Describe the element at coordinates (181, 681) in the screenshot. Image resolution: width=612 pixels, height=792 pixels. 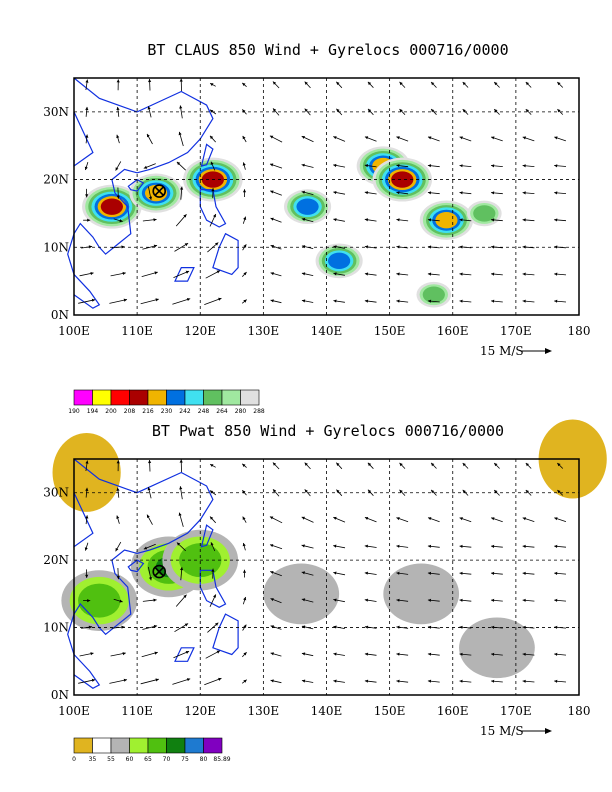
I see `wind-arrow` at that location.